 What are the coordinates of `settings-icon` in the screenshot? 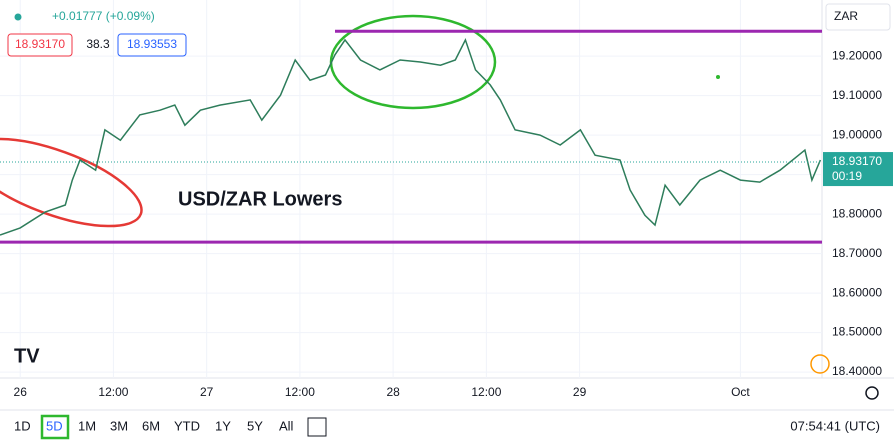 It's located at (872, 393).